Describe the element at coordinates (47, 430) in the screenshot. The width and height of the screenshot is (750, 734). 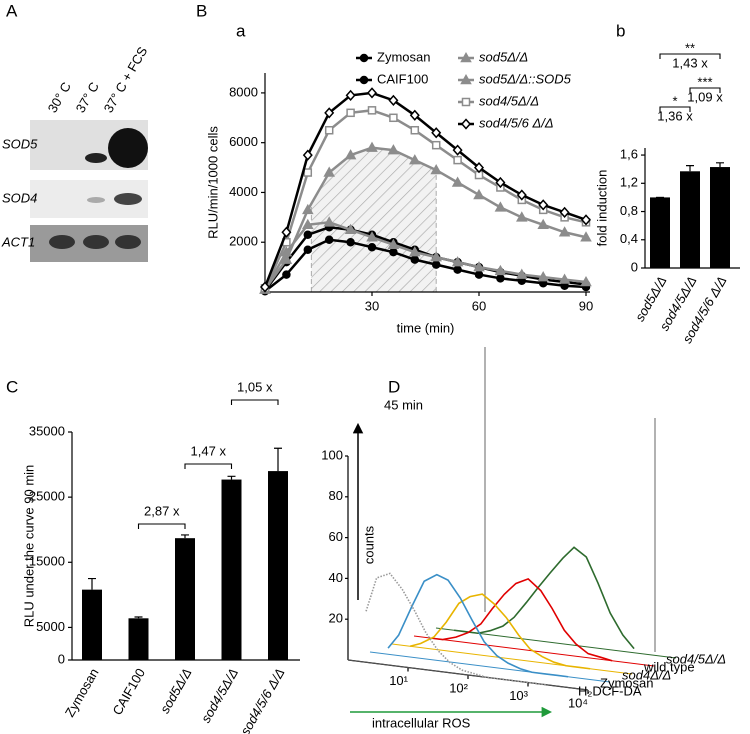
I see `y-tick-label: 35000` at that location.